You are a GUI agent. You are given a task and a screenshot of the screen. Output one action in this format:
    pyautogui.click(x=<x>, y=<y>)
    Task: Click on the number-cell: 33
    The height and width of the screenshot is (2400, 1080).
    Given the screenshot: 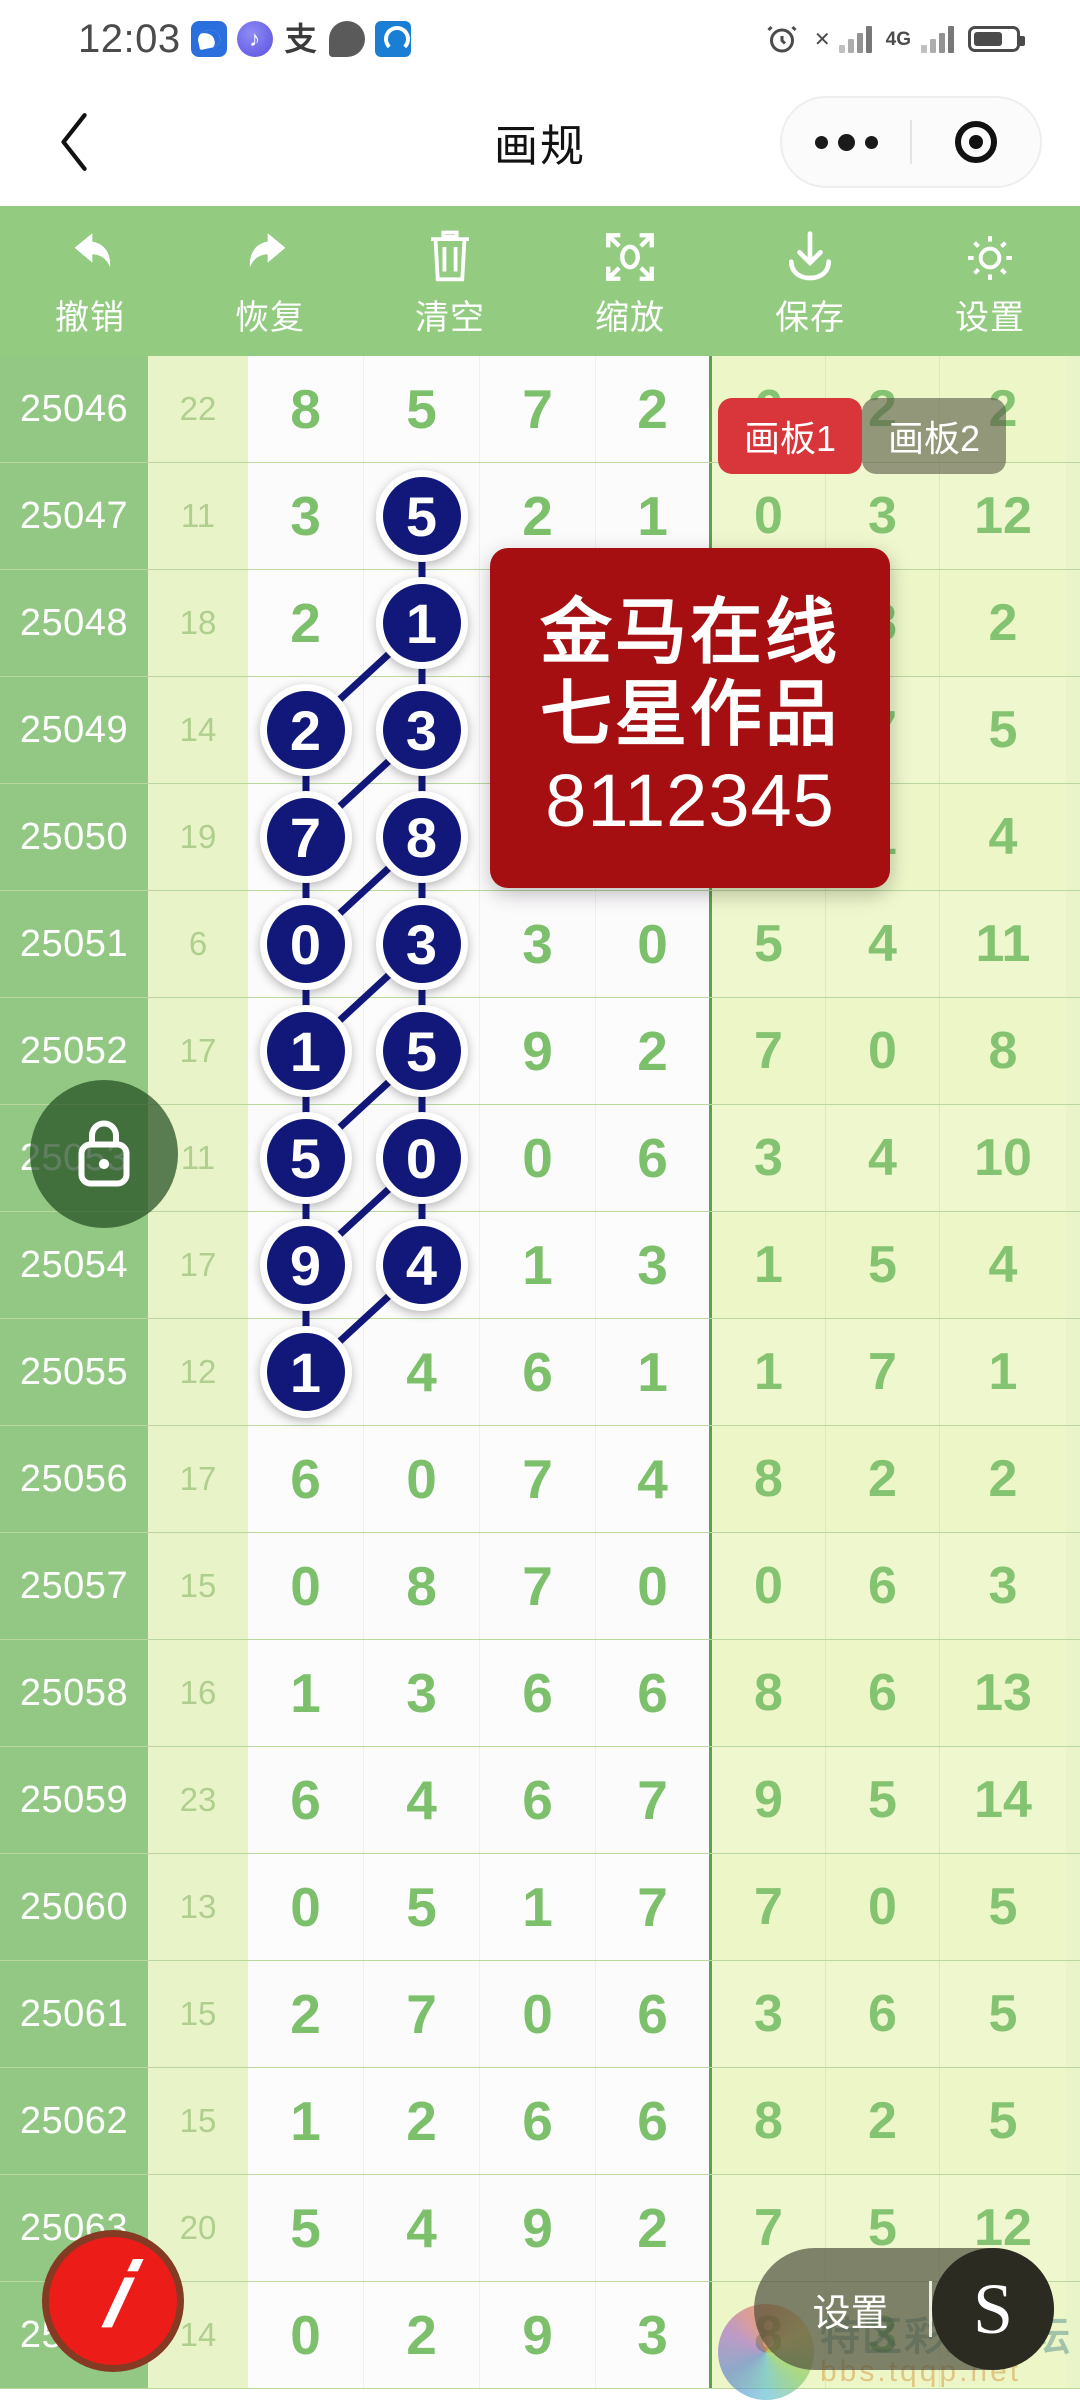 What is the action you would take?
    pyautogui.click(x=422, y=944)
    